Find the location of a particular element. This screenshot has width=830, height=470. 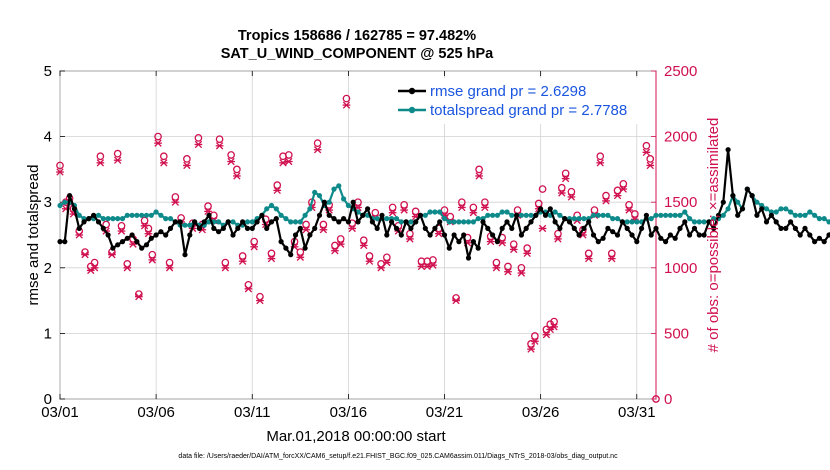

chart-title-line1: Tropics 158686 / 162785 = 97.482% is located at coordinates (357, 36).